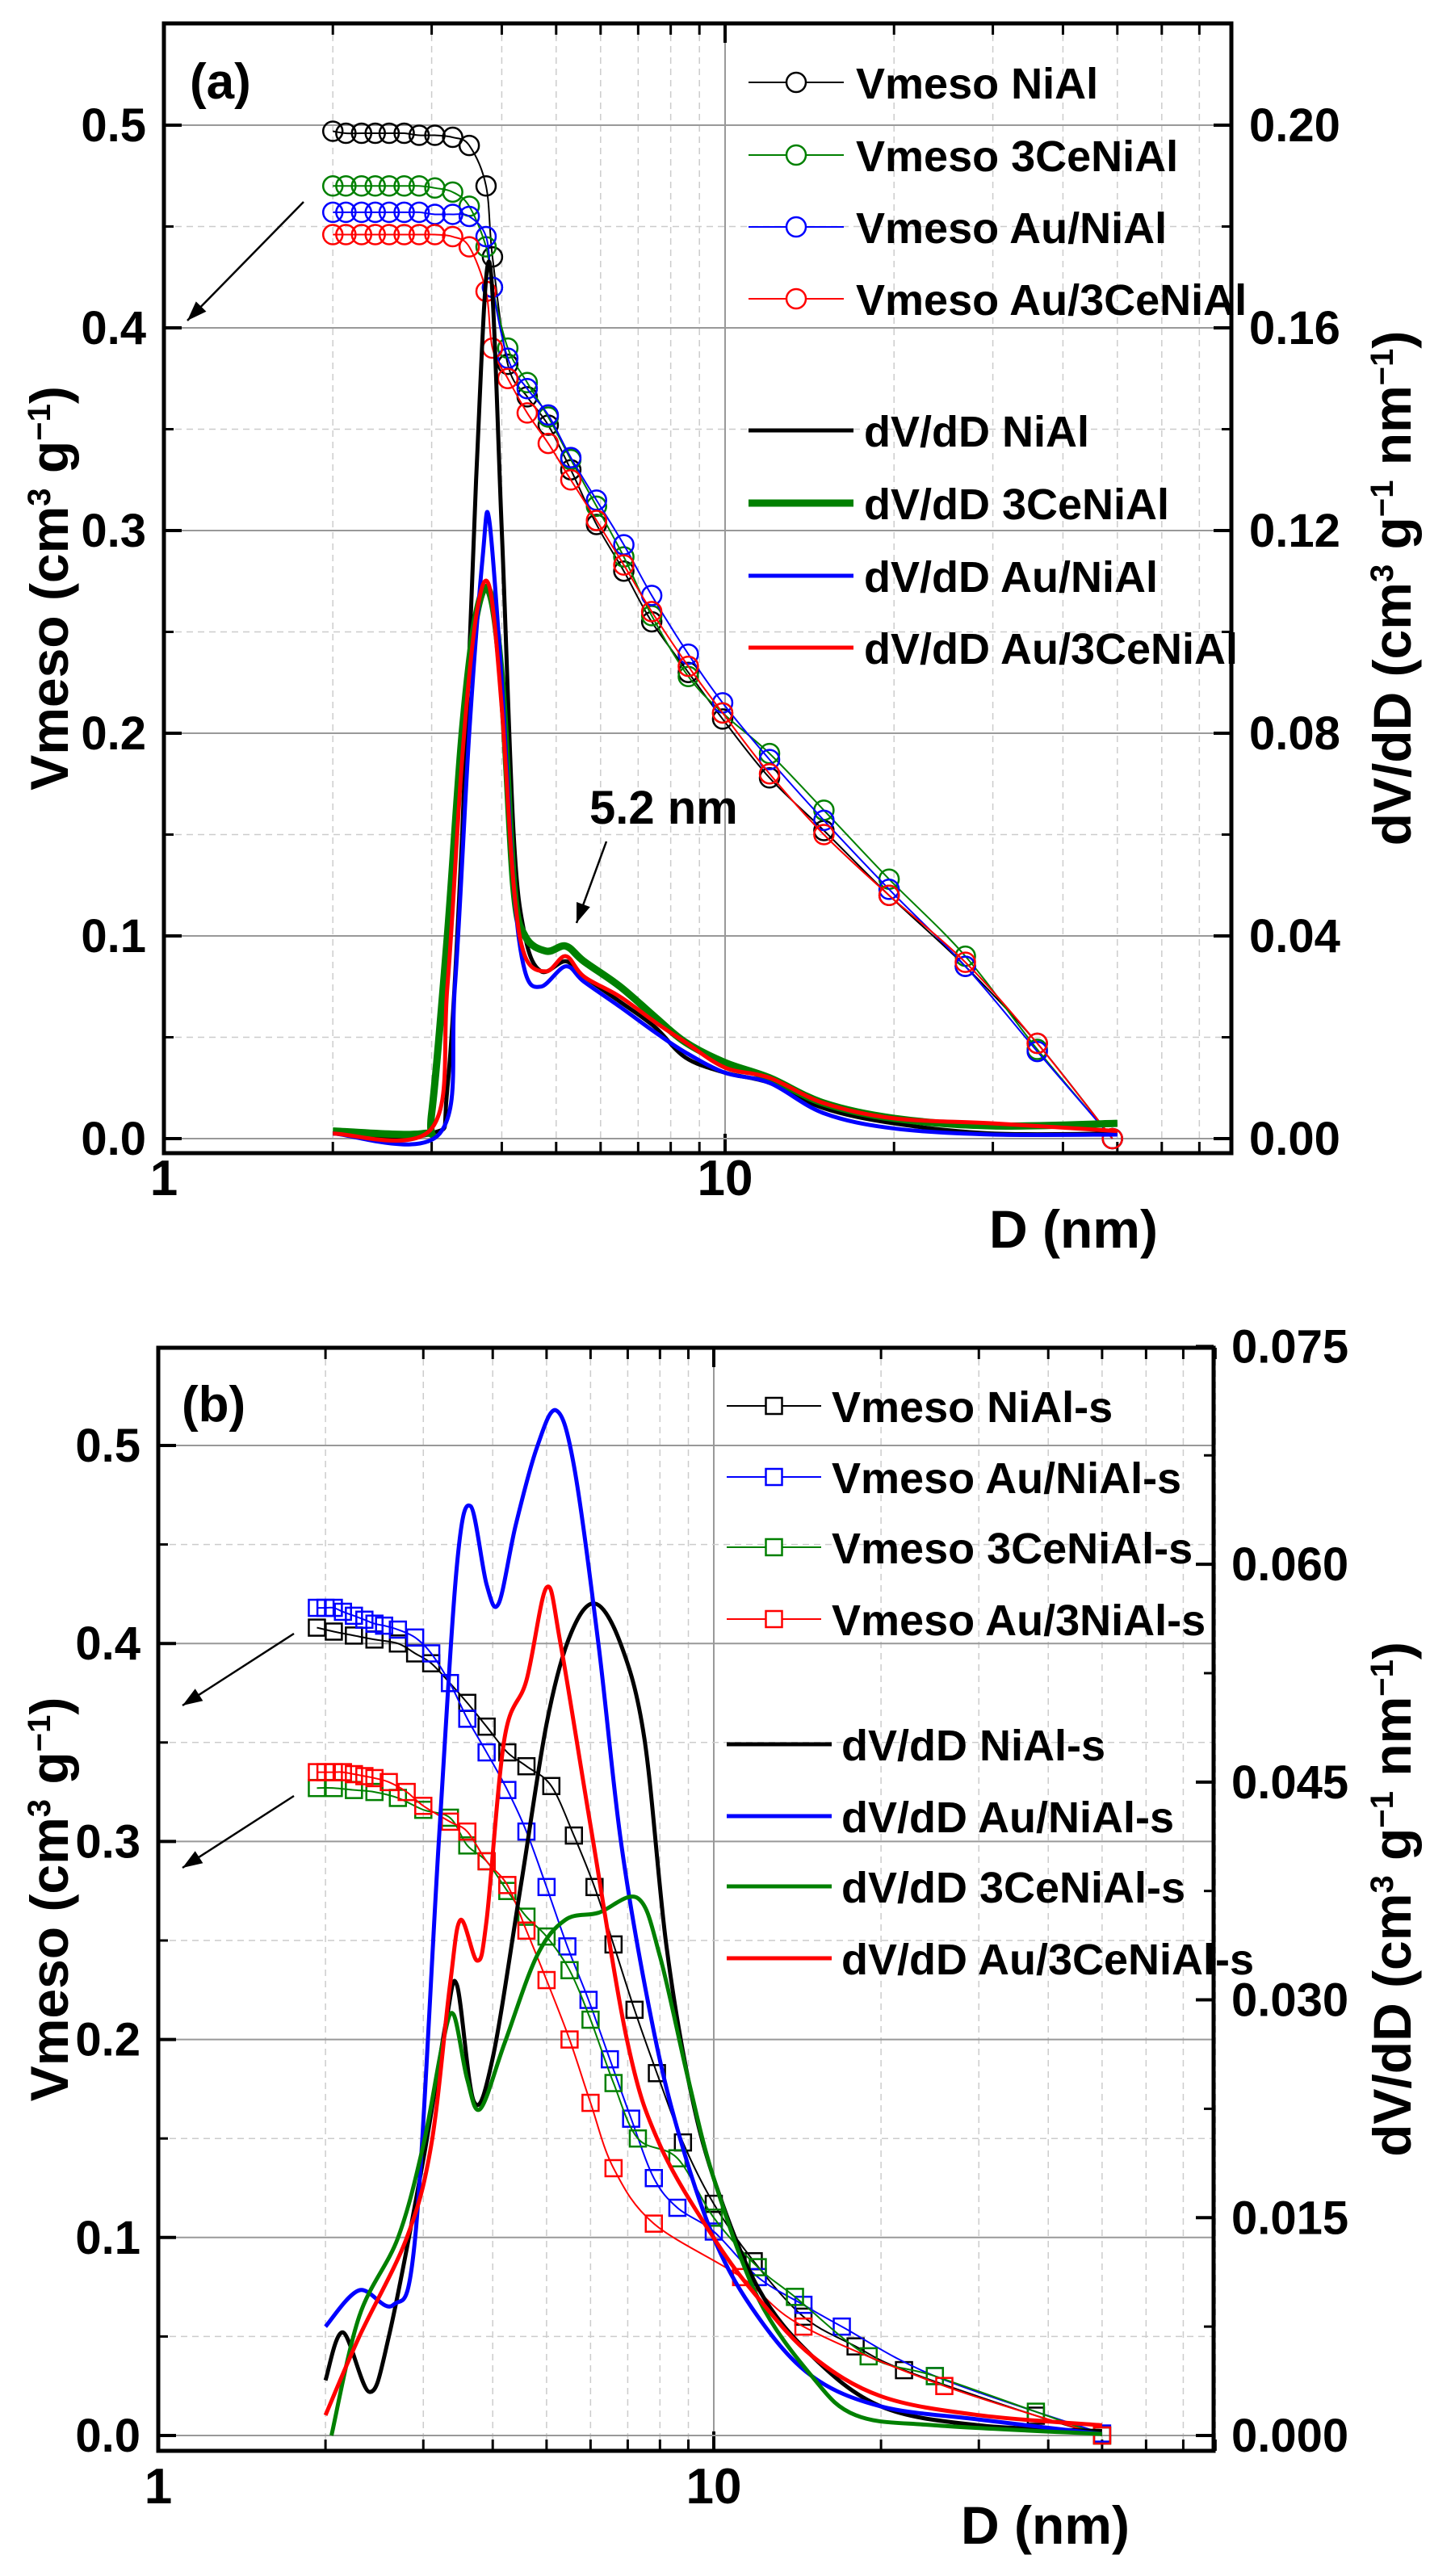  What do you see at coordinates (220, 82) in the screenshot?
I see `panel-label-a: (a)` at bounding box center [220, 82].